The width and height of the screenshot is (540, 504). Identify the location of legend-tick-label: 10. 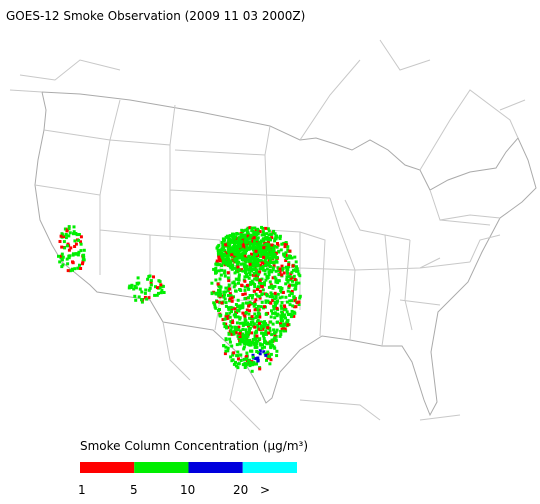
(187, 490).